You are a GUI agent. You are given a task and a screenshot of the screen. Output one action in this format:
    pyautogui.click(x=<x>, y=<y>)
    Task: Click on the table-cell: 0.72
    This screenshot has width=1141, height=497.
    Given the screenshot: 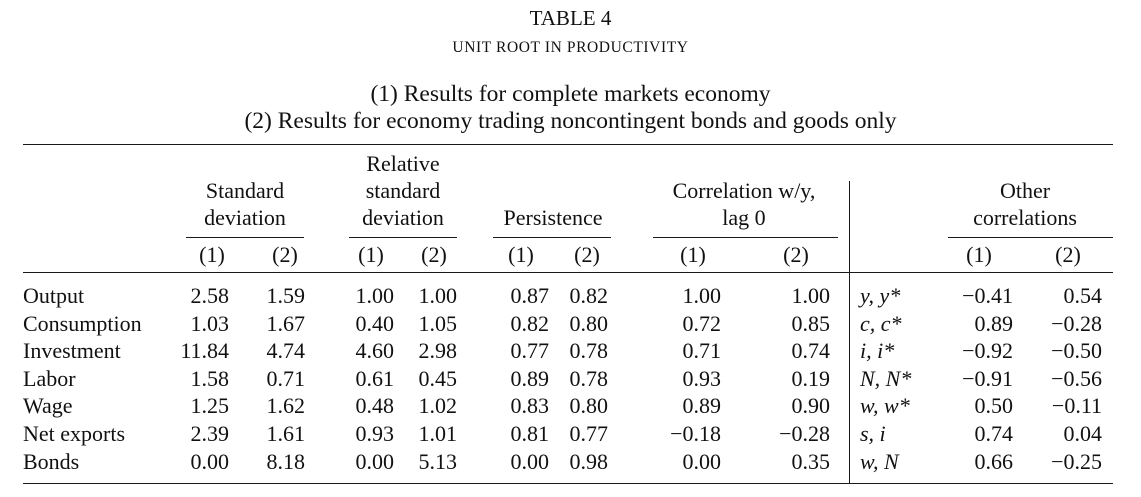 What is the action you would take?
    pyautogui.click(x=702, y=323)
    